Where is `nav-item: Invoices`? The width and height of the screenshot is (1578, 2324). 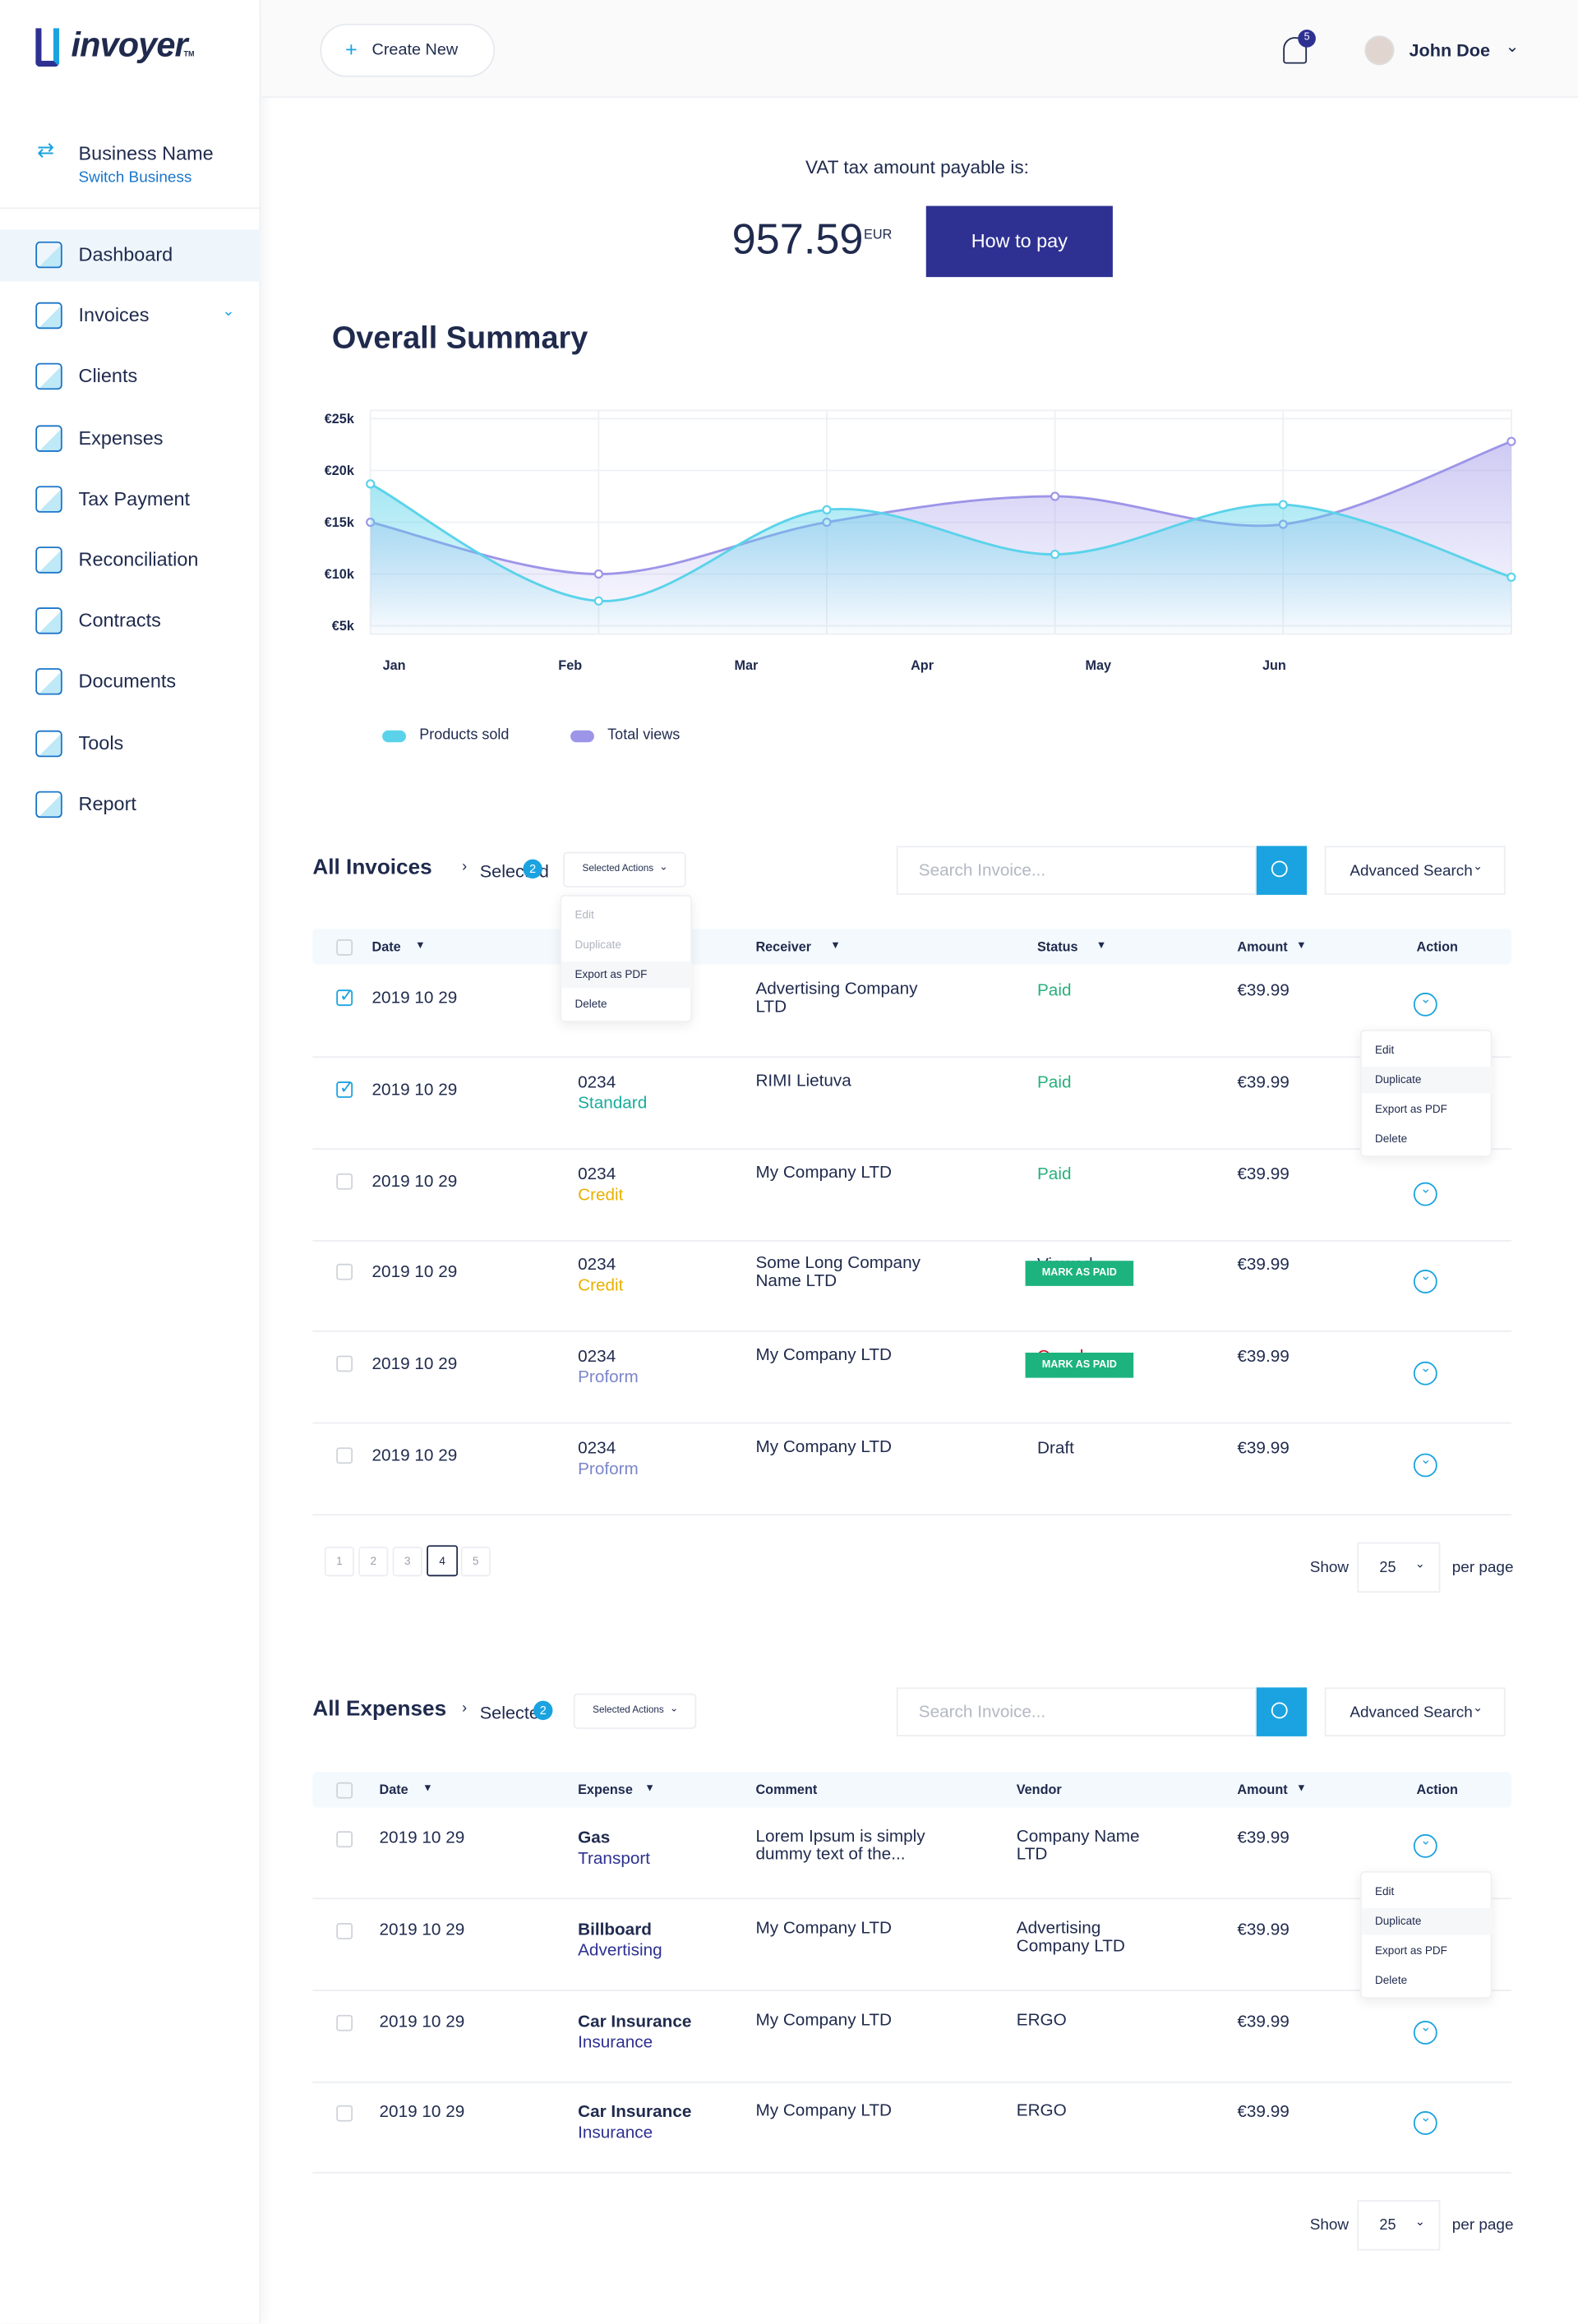 nav-item: Invoices is located at coordinates (114, 314).